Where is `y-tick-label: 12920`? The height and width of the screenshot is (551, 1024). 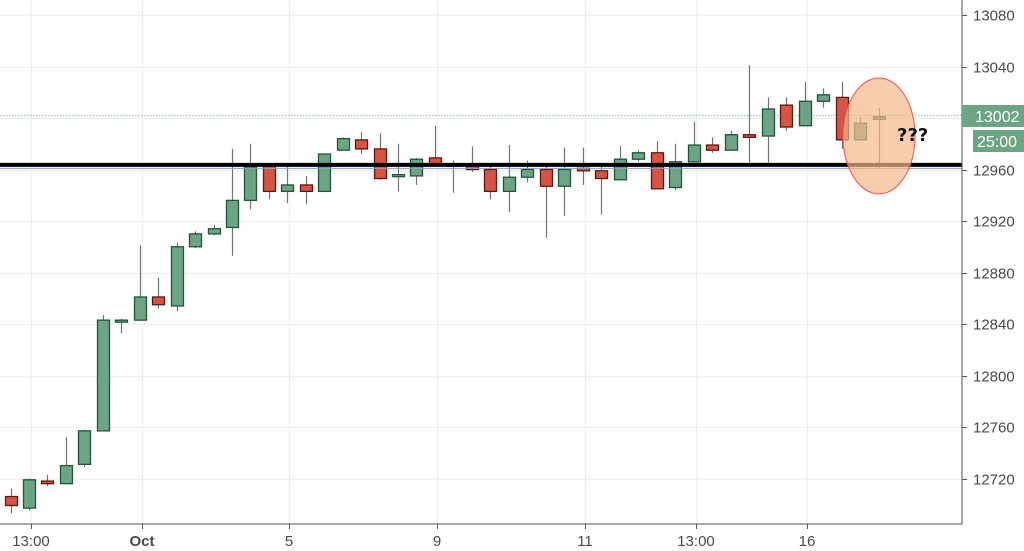
y-tick-label: 12920 is located at coordinates (994, 222).